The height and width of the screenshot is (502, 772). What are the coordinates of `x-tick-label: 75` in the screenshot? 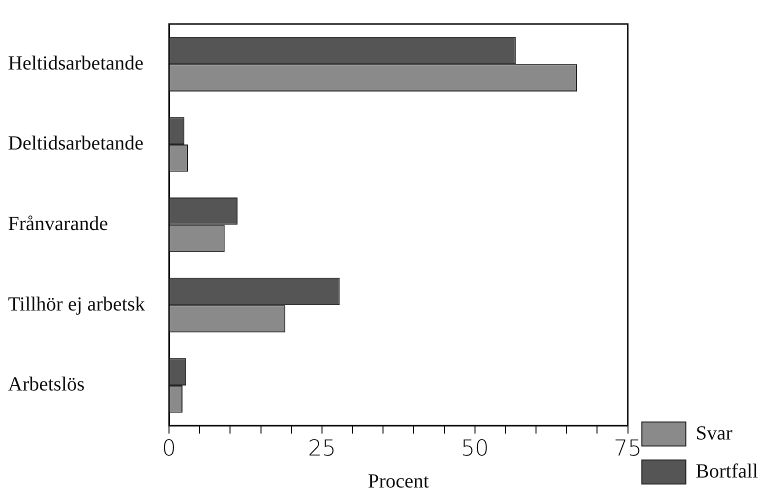 It's located at (628, 449).